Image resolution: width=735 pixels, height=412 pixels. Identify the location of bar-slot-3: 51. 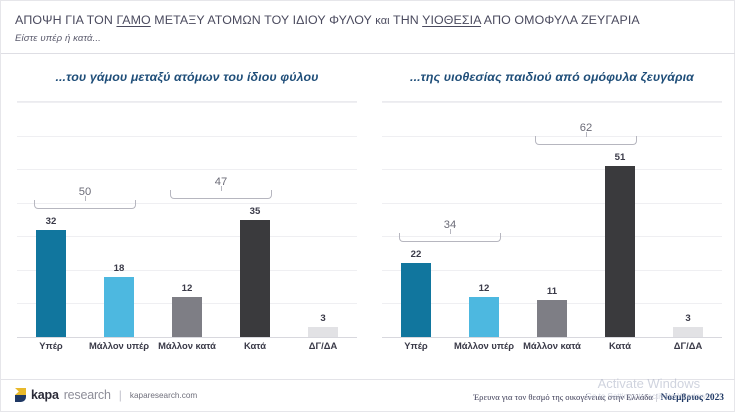
(620, 219).